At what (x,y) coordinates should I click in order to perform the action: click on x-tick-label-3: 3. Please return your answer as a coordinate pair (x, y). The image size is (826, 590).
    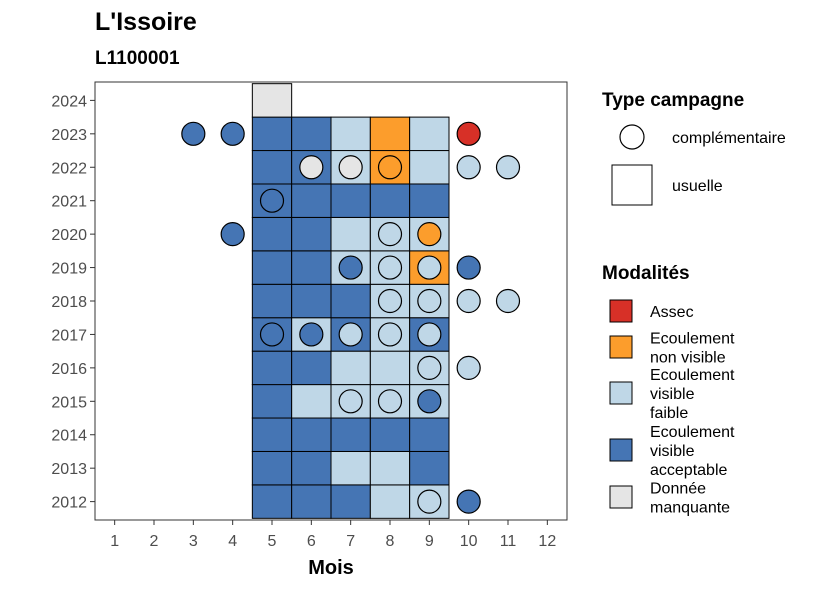
    Looking at the image, I should click on (193, 541).